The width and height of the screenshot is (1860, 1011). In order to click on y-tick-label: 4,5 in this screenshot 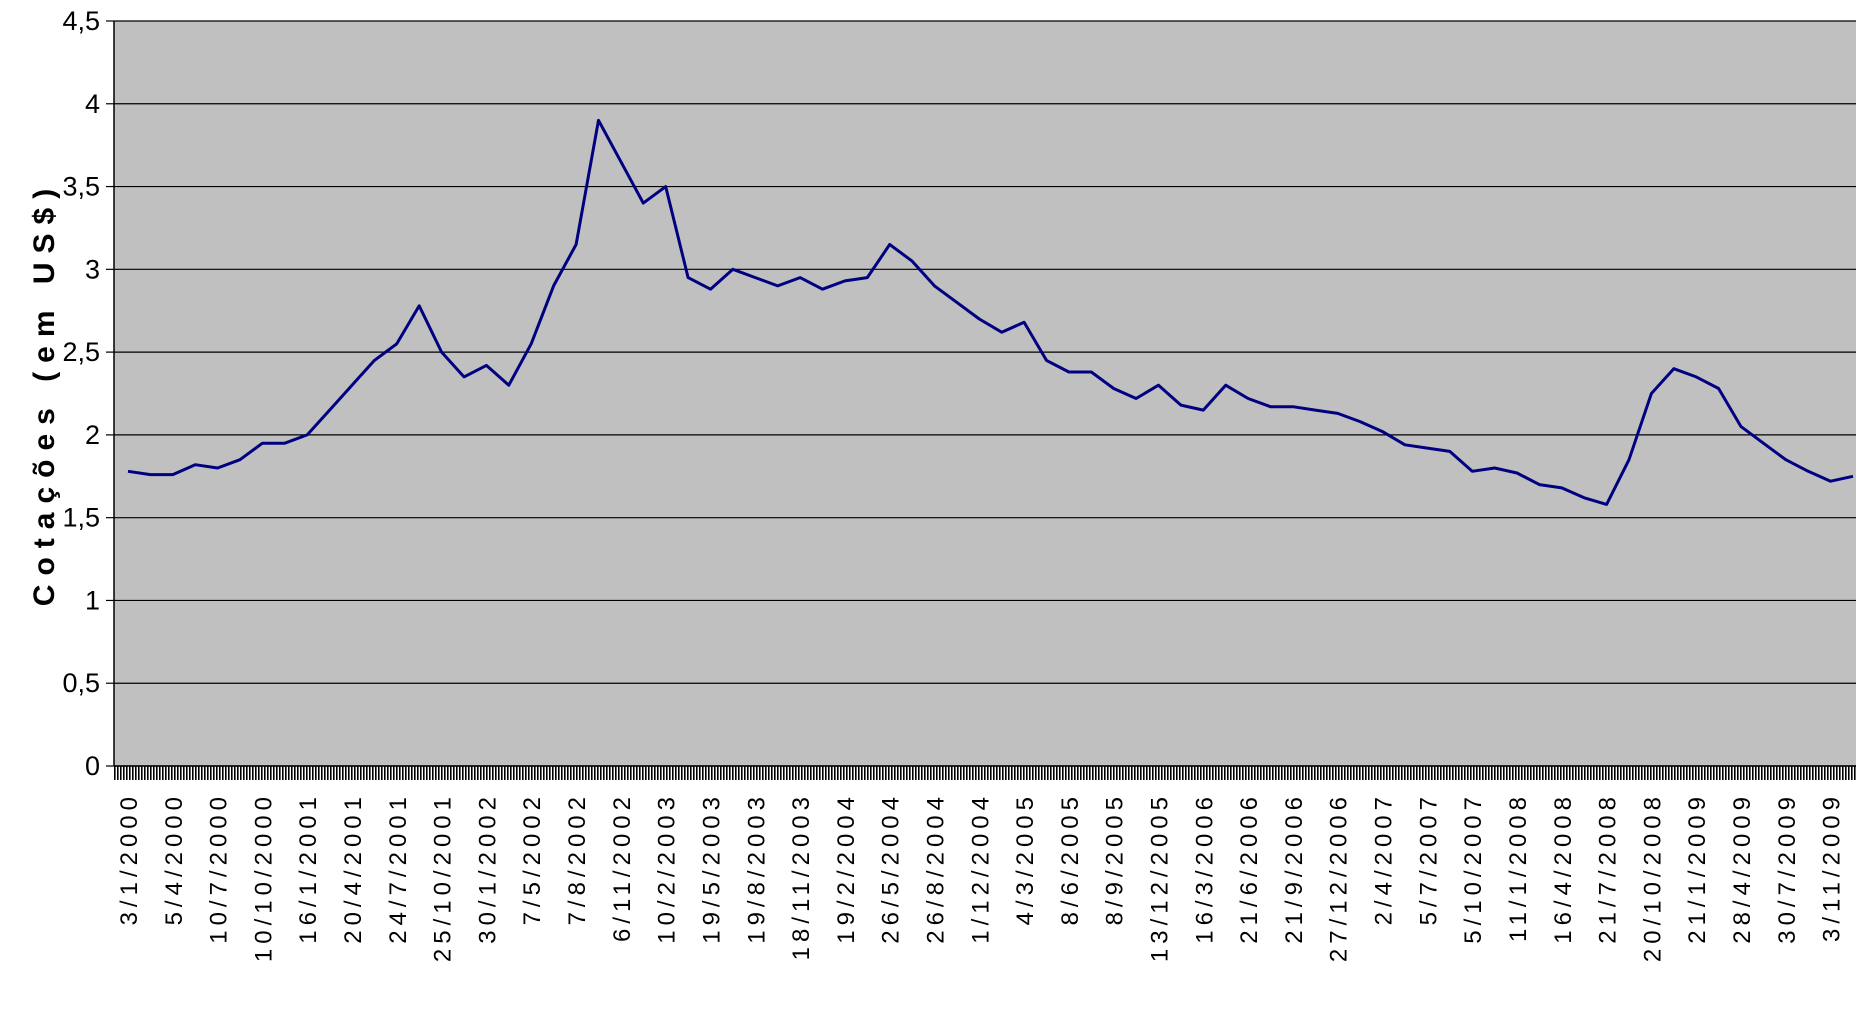, I will do `click(81, 21)`.